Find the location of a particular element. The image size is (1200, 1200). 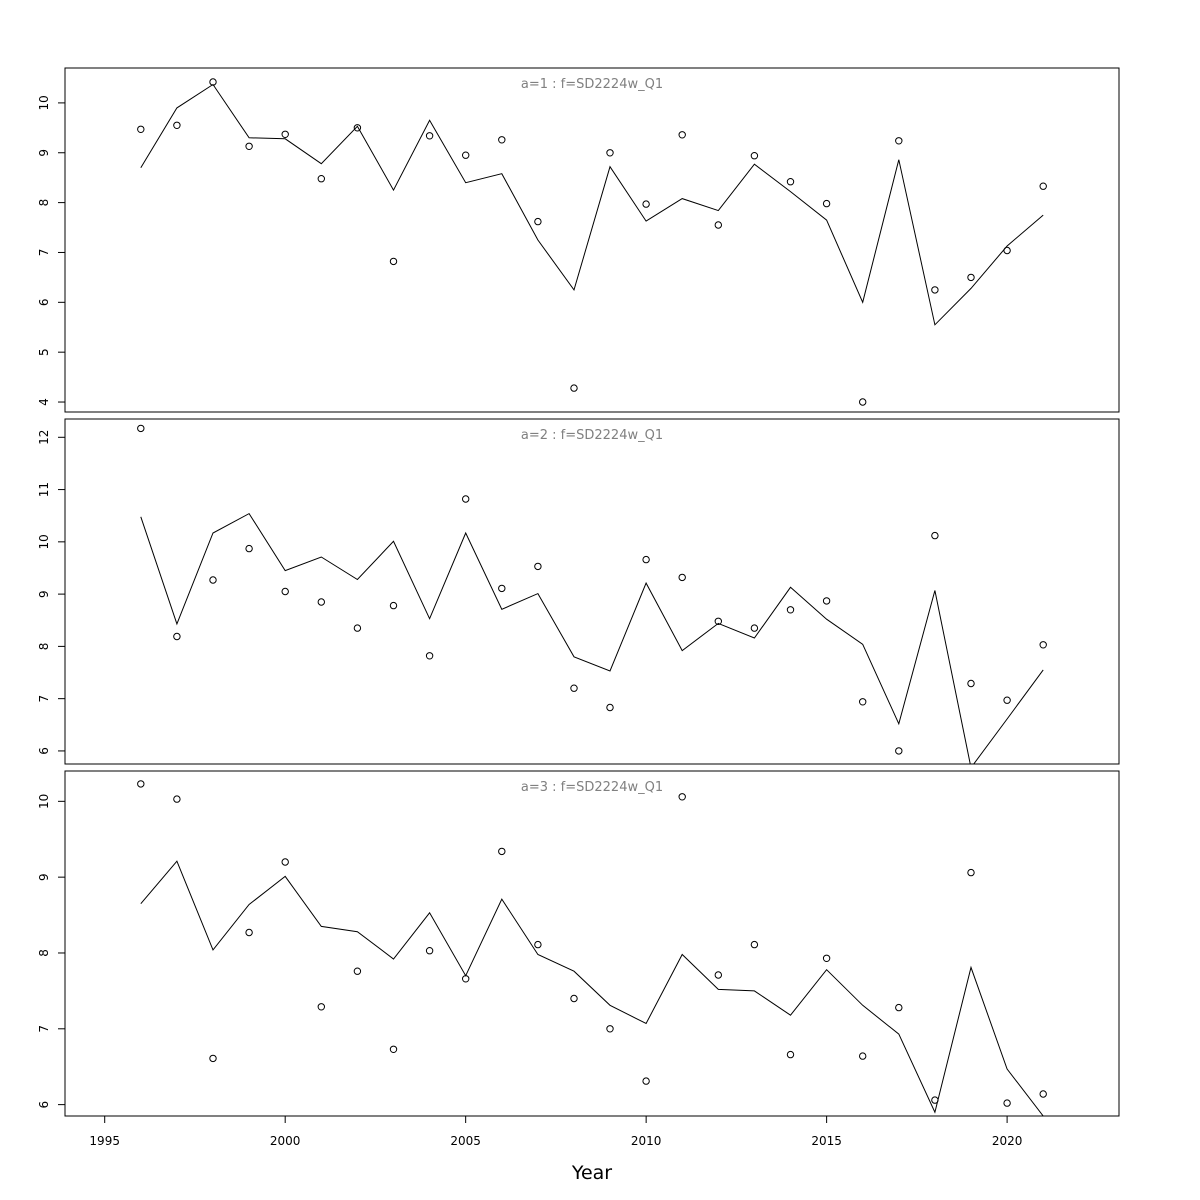

panel-3-y-tick-label: 8 is located at coordinates (44, 953).